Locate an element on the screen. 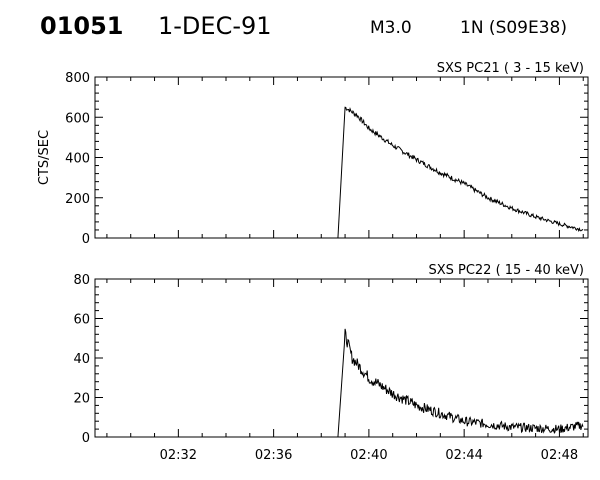  panel-title: SXS PC22 ( 15 - 40 keV) is located at coordinates (506, 270).